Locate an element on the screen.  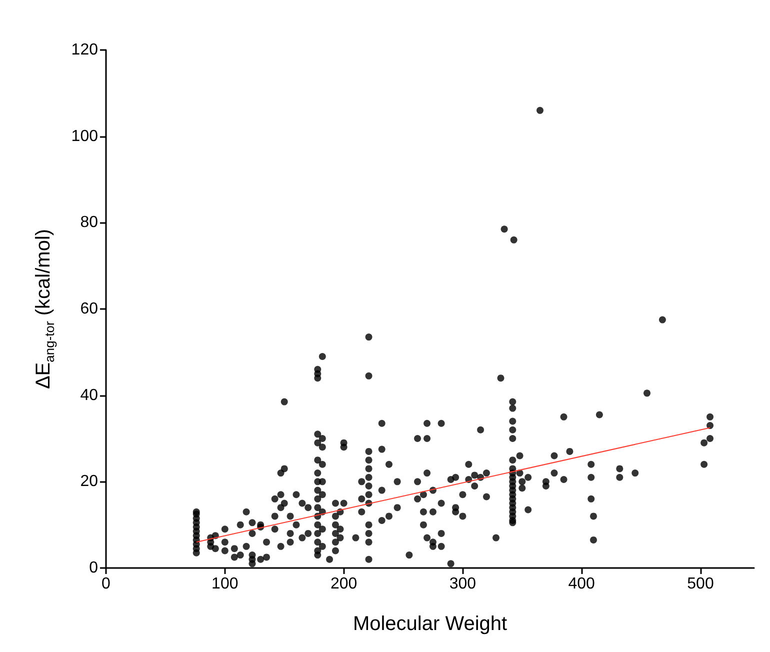
y-tick-label: 60 is located at coordinates (89, 309).